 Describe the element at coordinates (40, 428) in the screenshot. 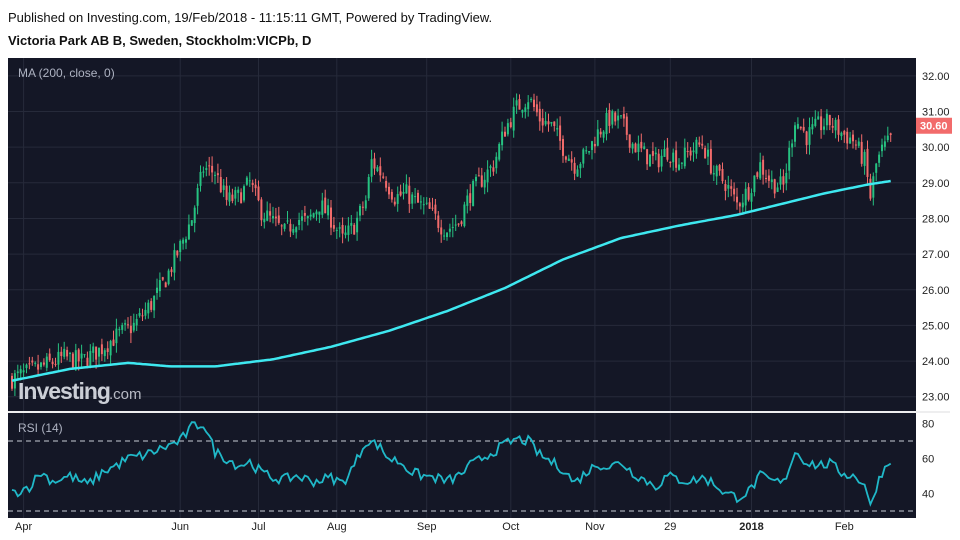

I see `rsi-indicator-label: RSI (14)` at that location.